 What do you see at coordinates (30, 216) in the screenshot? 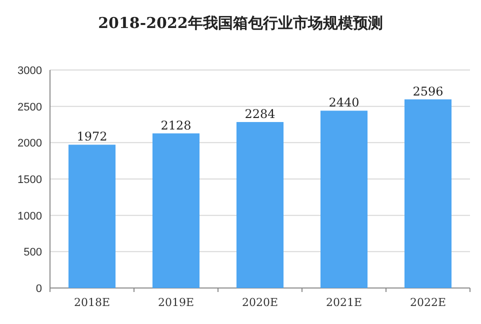
I see `ytick: 1000` at bounding box center [30, 216].